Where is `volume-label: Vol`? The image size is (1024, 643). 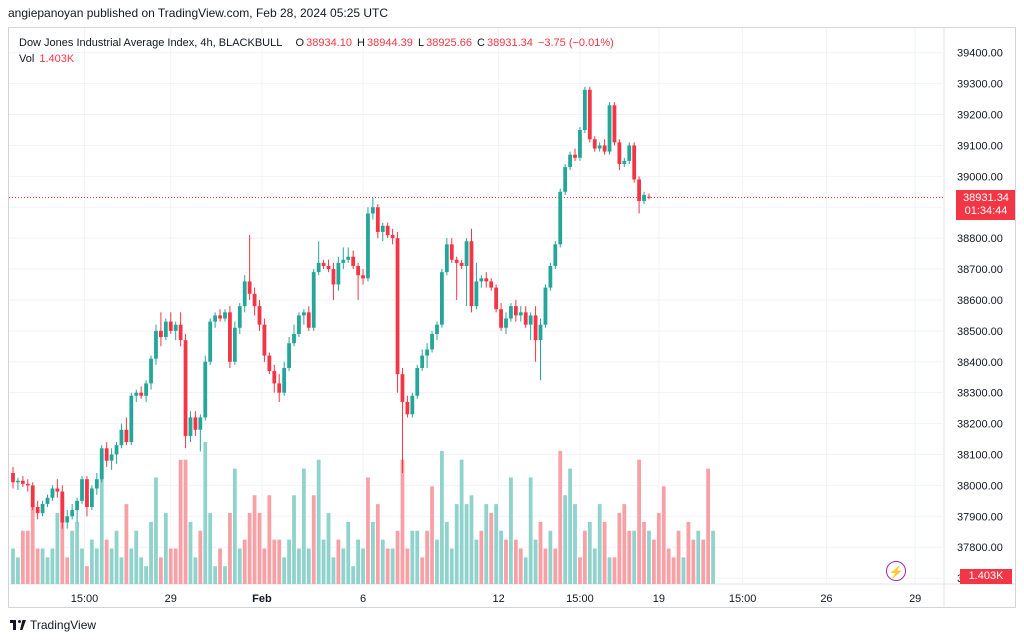
volume-label: Vol is located at coordinates (27, 59).